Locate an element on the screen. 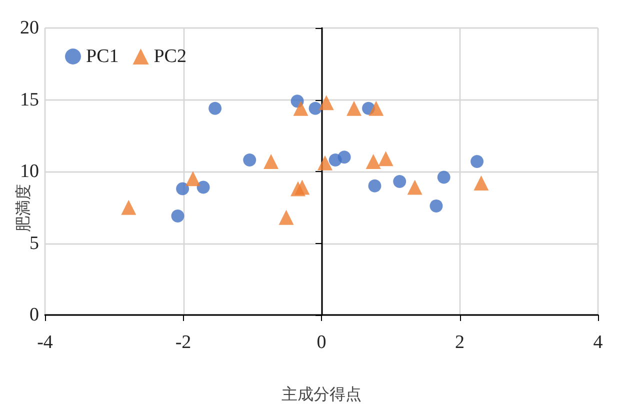  y-tick-label: 5 is located at coordinates (34, 243).